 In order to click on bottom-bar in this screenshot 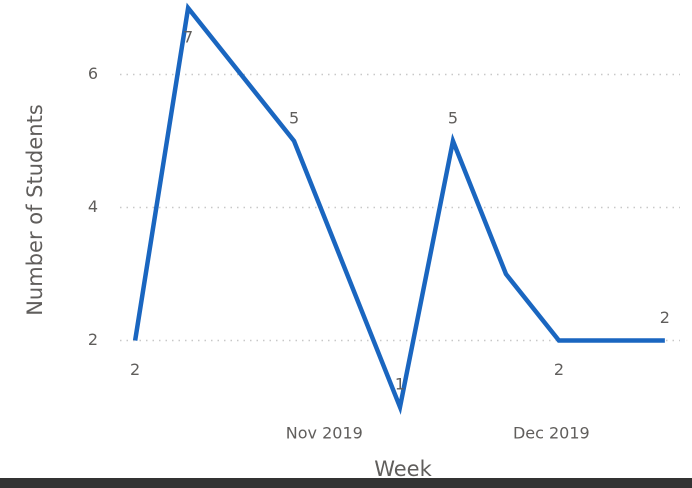, I will do `click(346, 483)`.